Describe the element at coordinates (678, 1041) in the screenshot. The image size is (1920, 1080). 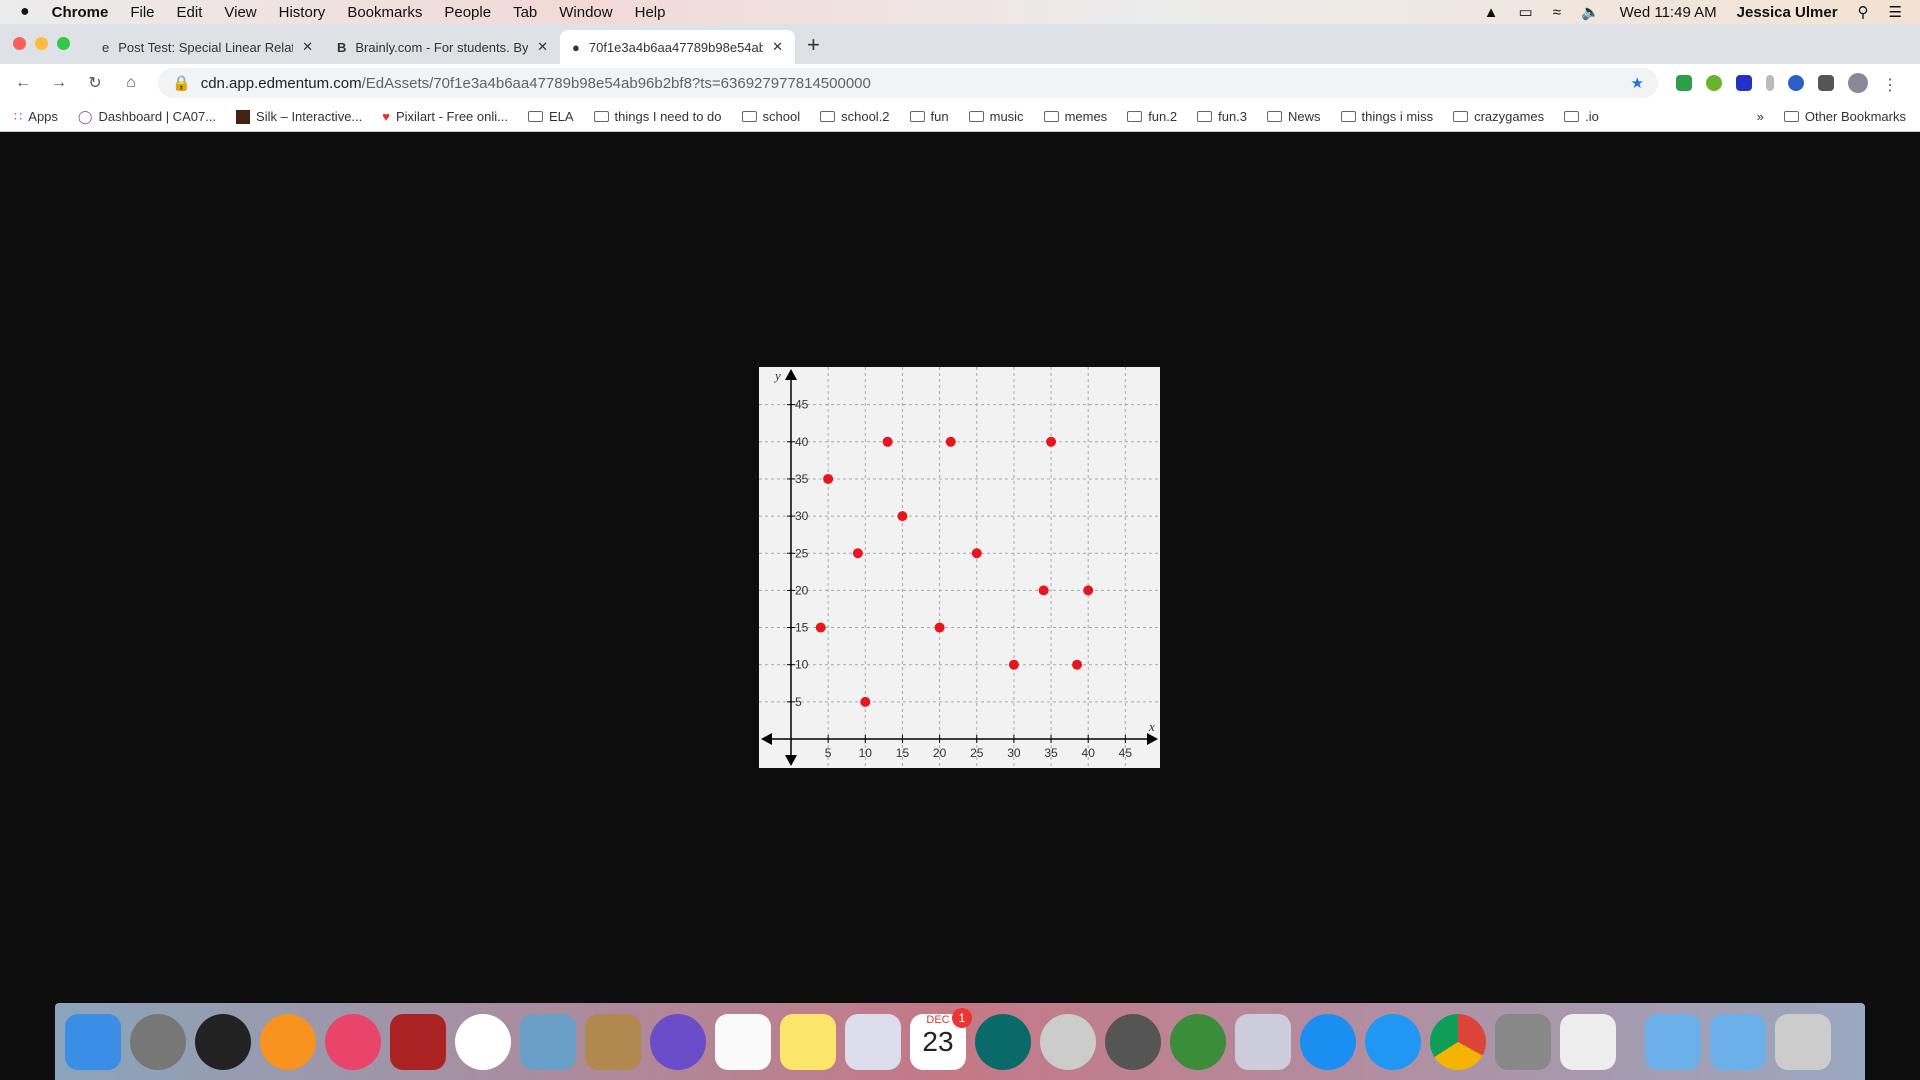
I see `imovie-icon` at that location.